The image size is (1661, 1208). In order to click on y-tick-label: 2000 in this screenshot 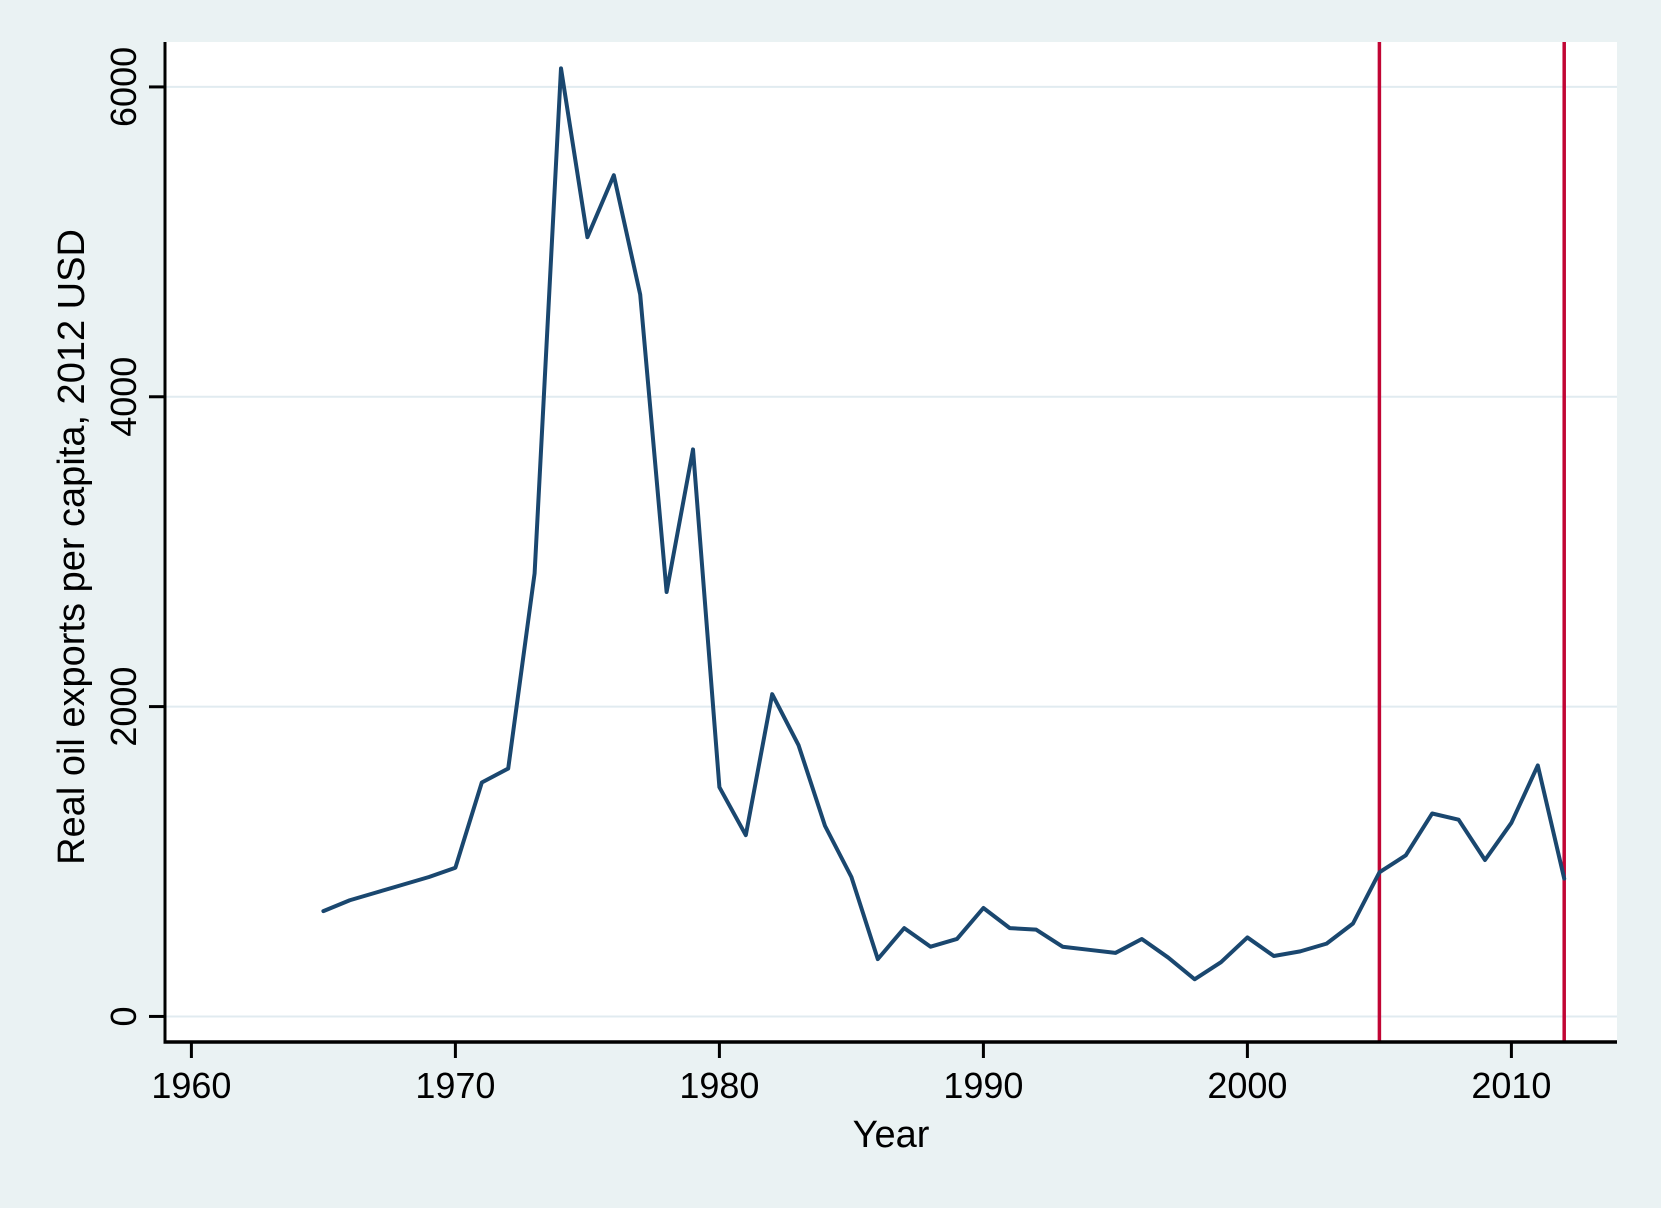, I will do `click(123, 707)`.